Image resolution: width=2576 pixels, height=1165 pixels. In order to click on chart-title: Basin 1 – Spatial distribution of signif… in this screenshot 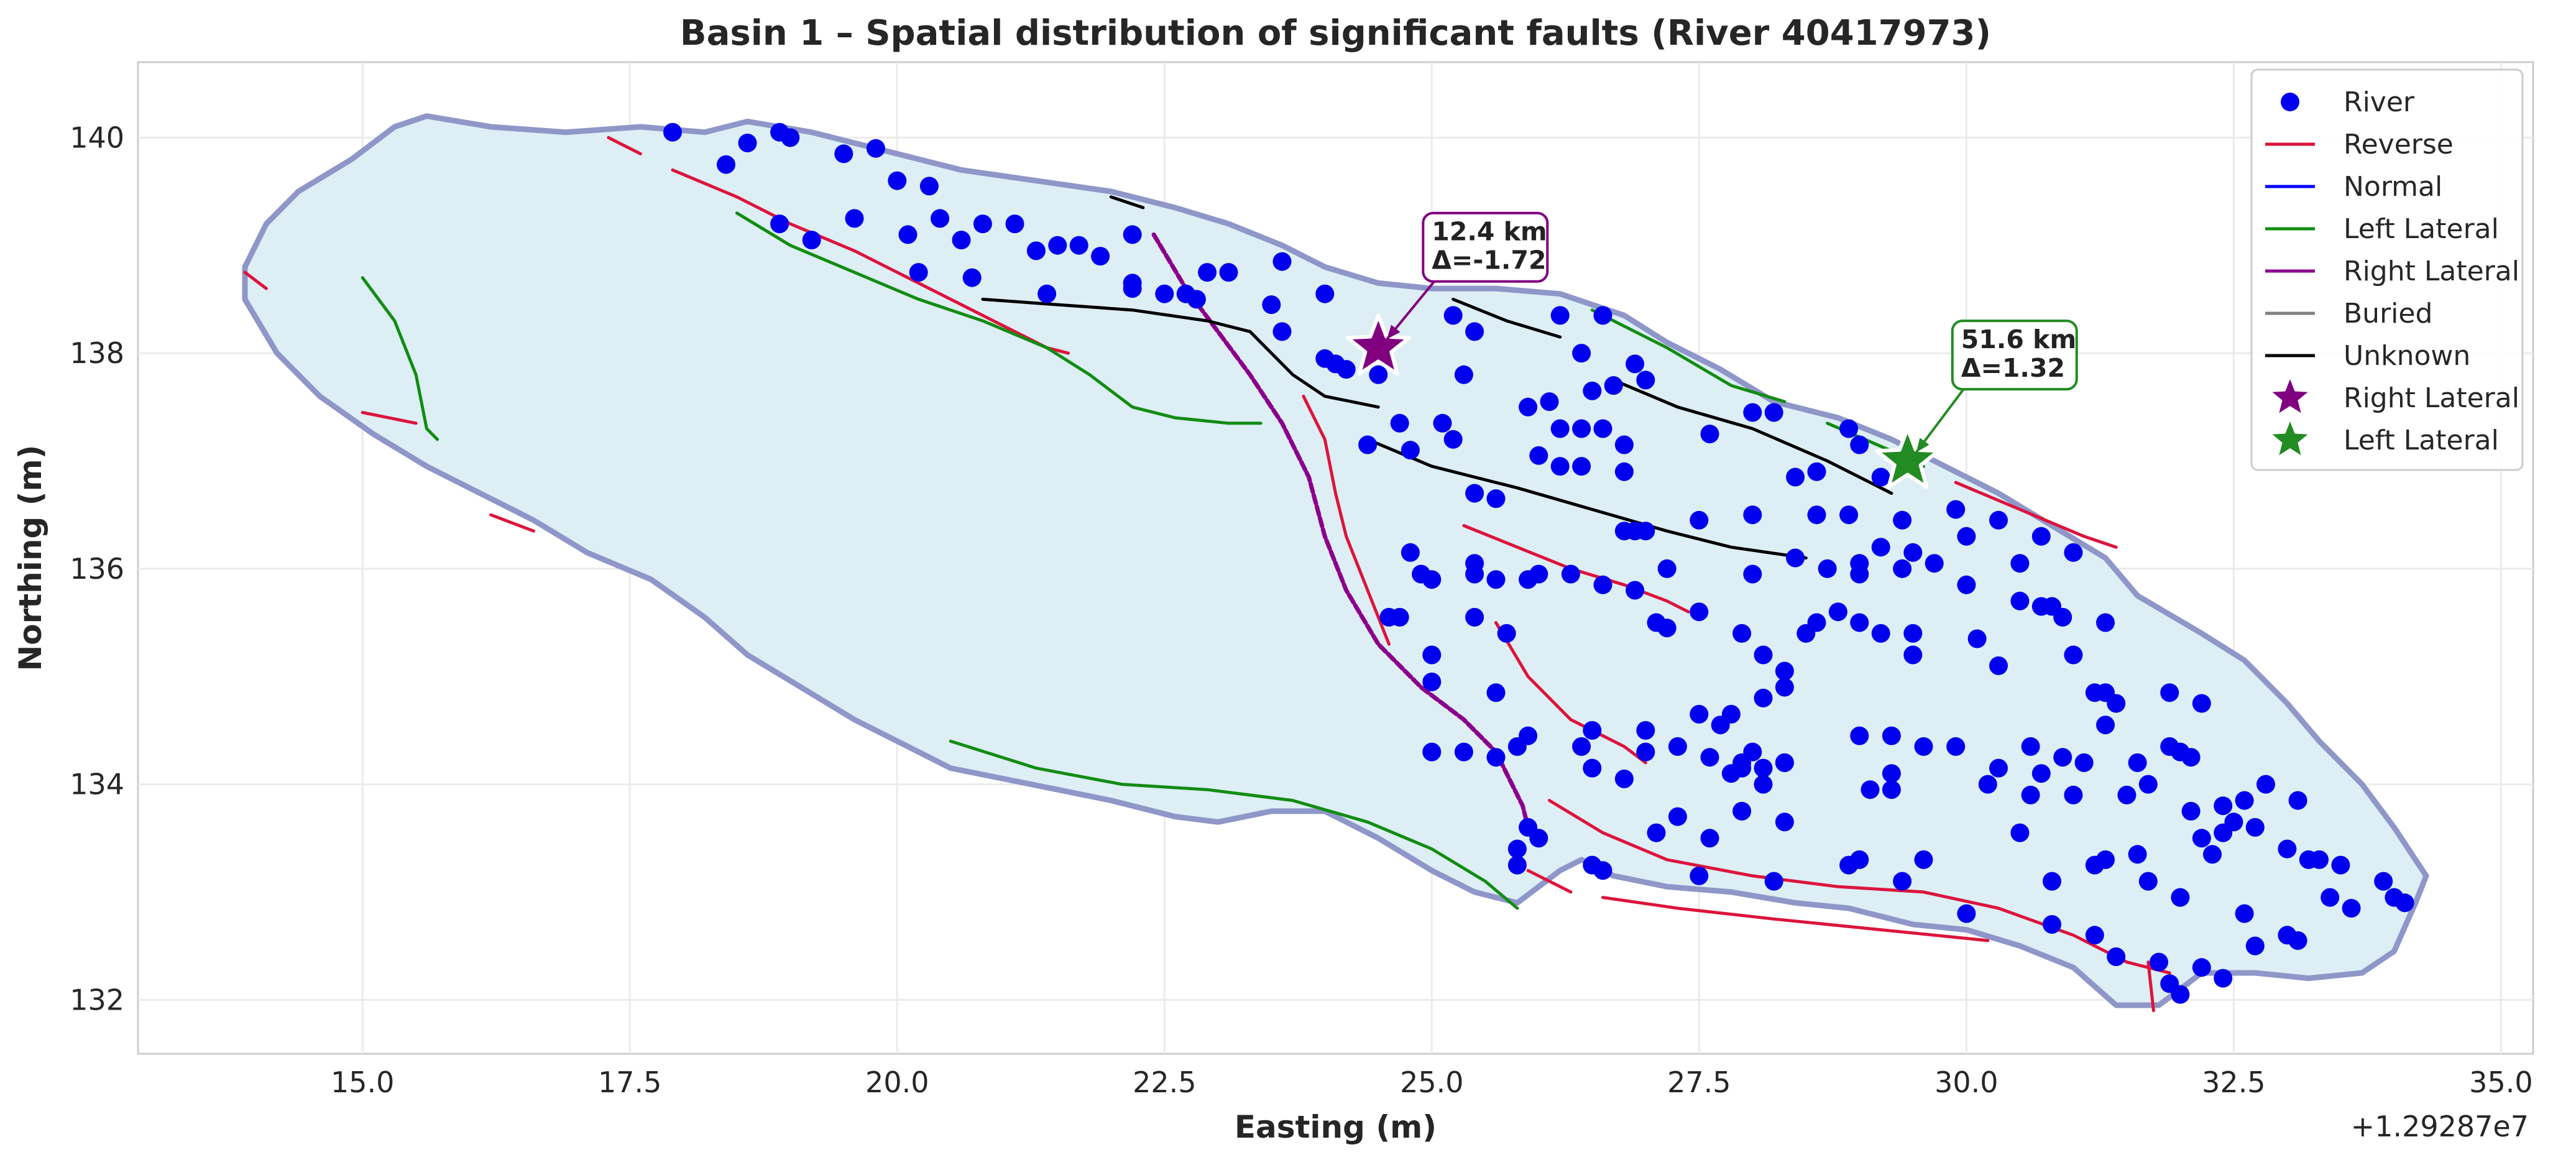, I will do `click(1335, 33)`.